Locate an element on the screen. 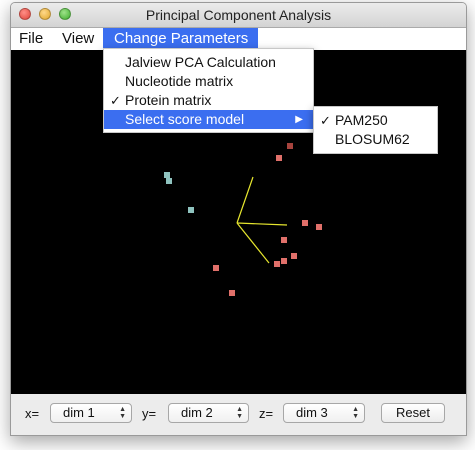 The width and height of the screenshot is (475, 450). pca-plot is located at coordinates (243, 219).